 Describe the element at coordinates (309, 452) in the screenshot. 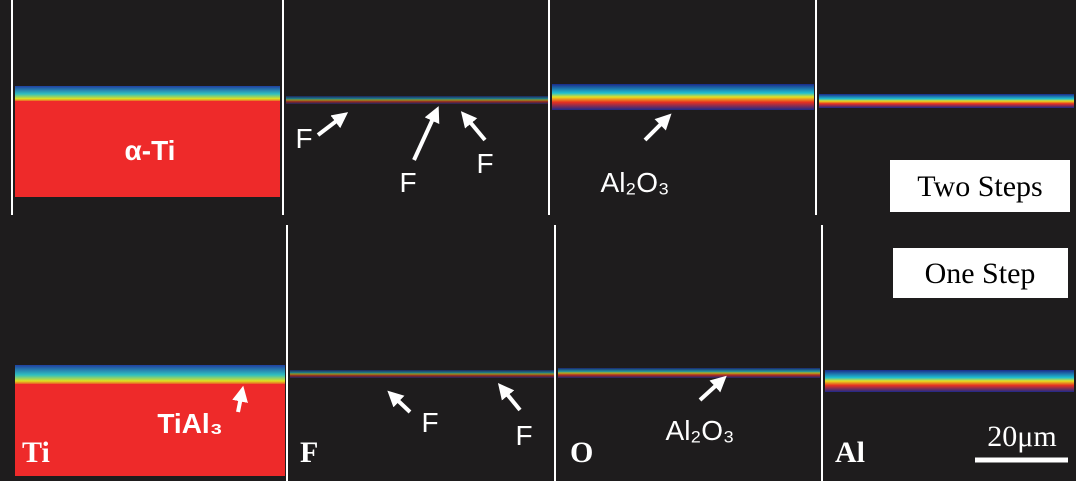

I see `element-label: F` at that location.